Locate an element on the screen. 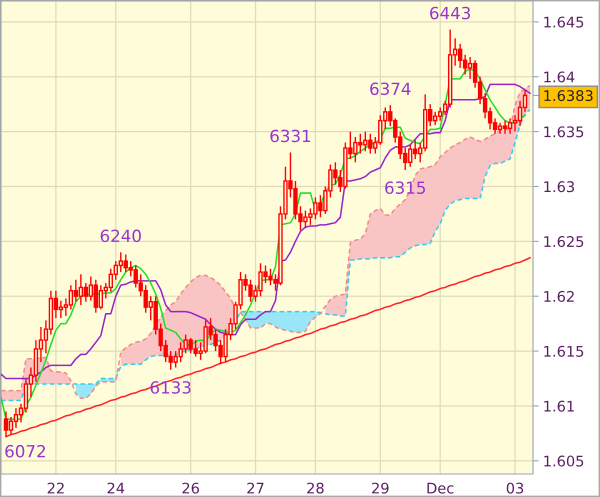 The width and height of the screenshot is (600, 497). x-tick-label: 26 is located at coordinates (191, 488).